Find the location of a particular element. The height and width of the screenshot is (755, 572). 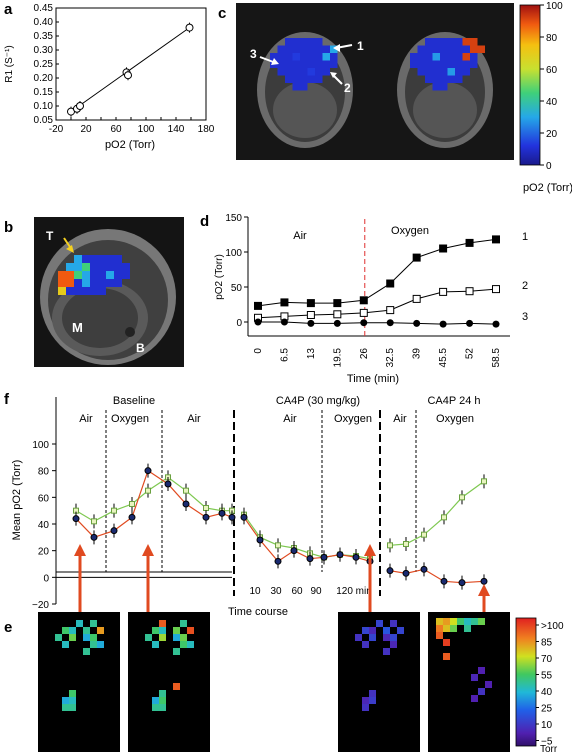

panel-b-image: T M B is located at coordinates (109, 292).